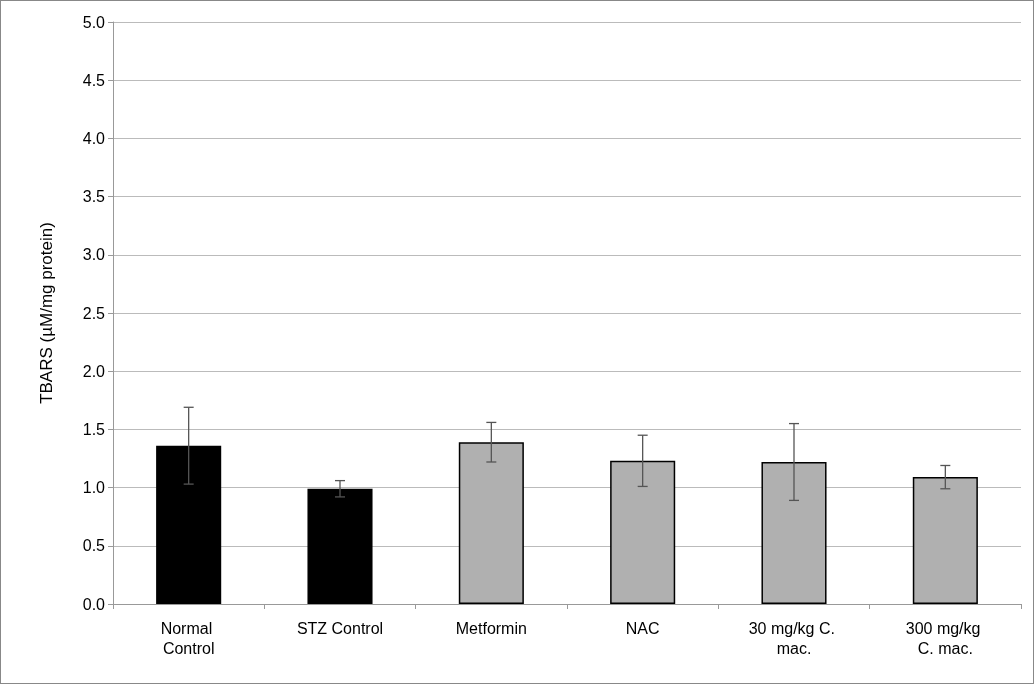 The width and height of the screenshot is (1034, 684). I want to click on x-tick-label: Normal Control, so click(188, 638).